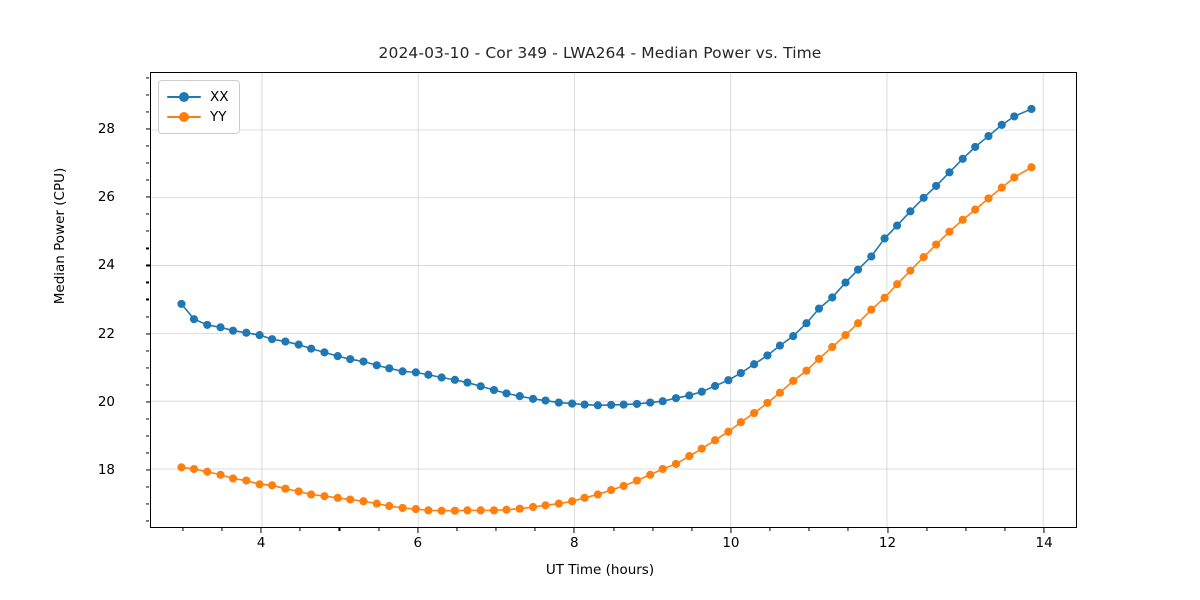 The width and height of the screenshot is (1200, 600). What do you see at coordinates (198, 117) in the screenshot?
I see `legend-item-yy: YY` at bounding box center [198, 117].